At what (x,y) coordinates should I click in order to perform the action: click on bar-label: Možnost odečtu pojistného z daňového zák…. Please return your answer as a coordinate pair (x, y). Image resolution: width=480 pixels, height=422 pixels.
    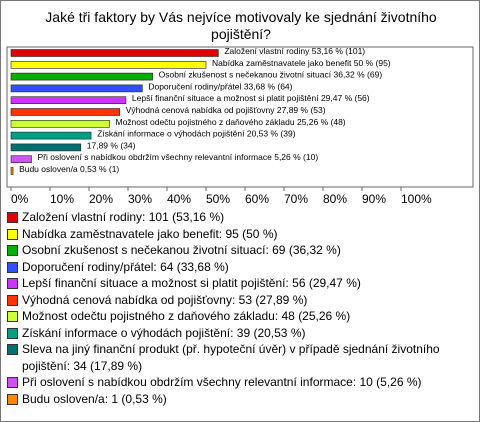
    Looking at the image, I should click on (231, 122).